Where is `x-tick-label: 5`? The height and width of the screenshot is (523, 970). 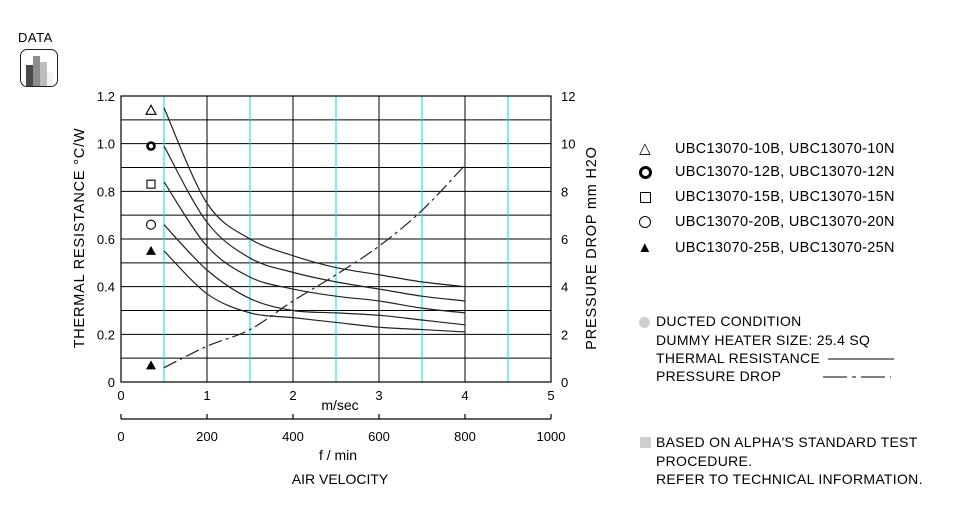
x-tick-label: 5 is located at coordinates (550, 395).